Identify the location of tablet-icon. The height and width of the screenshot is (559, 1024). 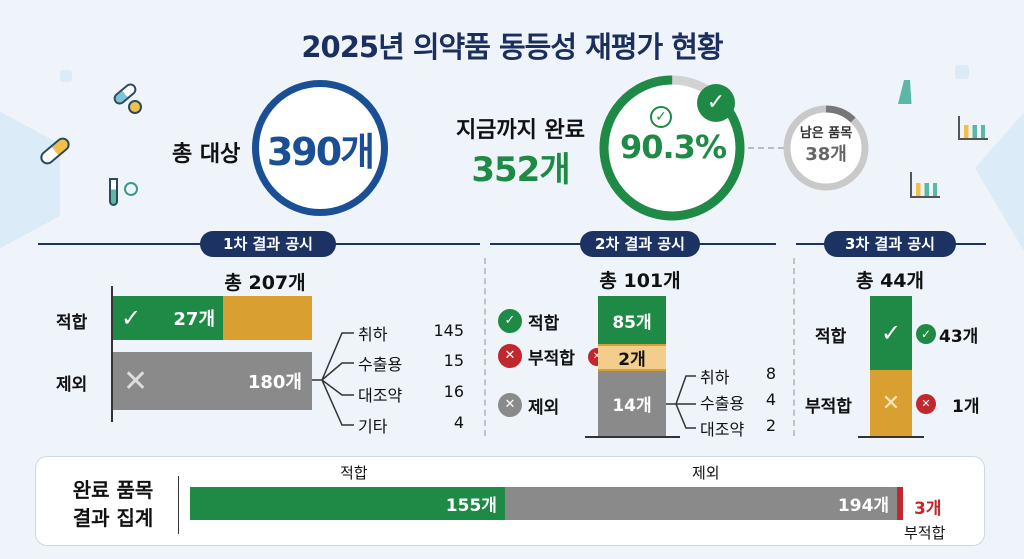
(135, 107).